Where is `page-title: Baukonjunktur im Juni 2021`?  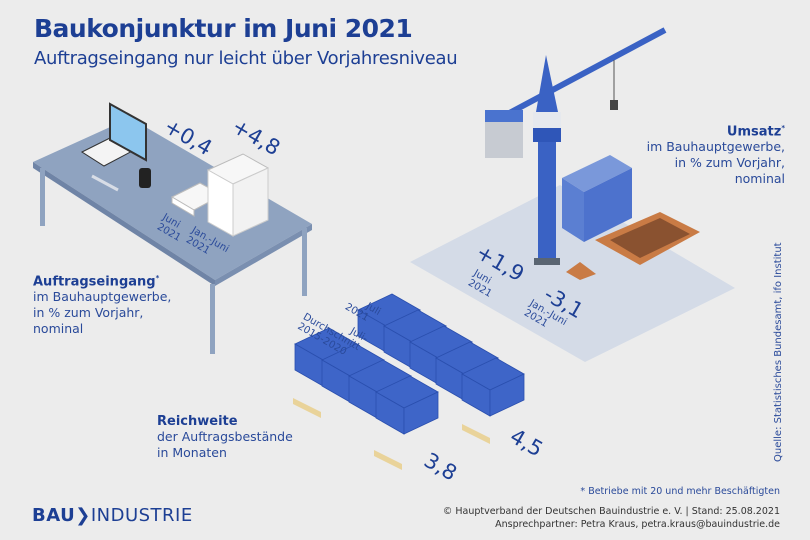
page-title: Baukonjunktur im Juni 2021 is located at coordinates (223, 28).